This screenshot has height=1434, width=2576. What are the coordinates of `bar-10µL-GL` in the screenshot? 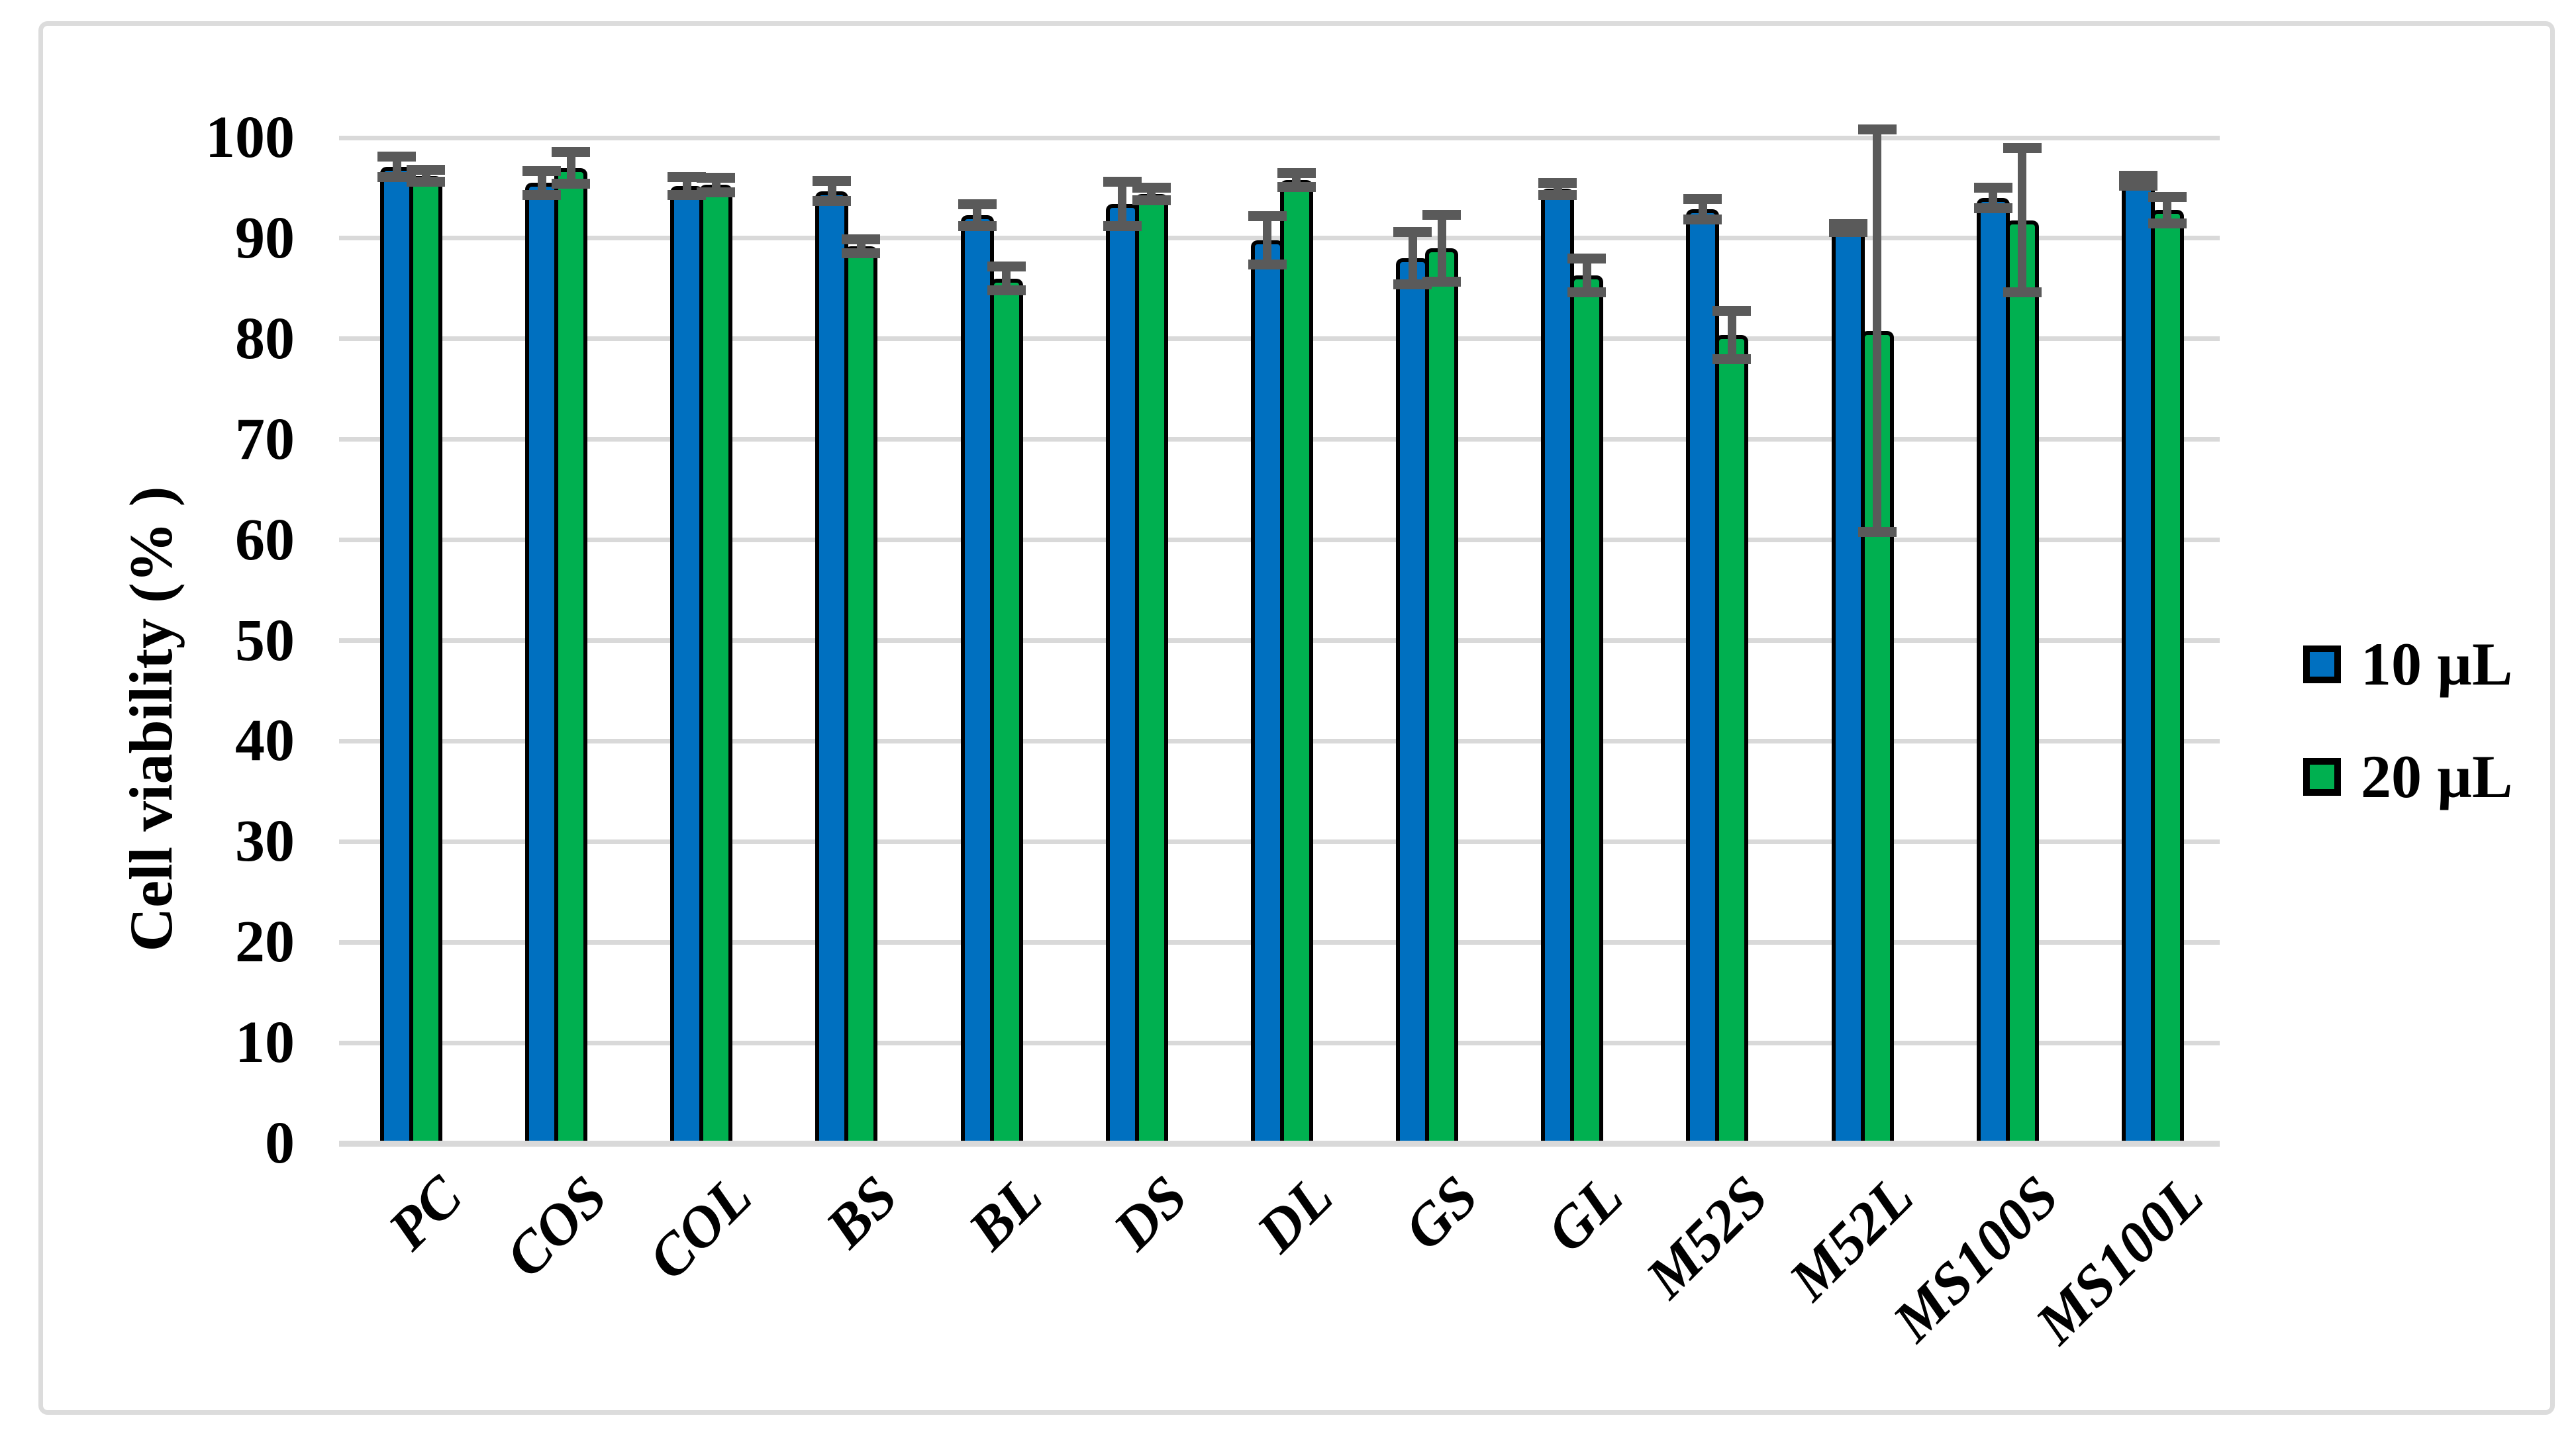 It's located at (1558, 668).